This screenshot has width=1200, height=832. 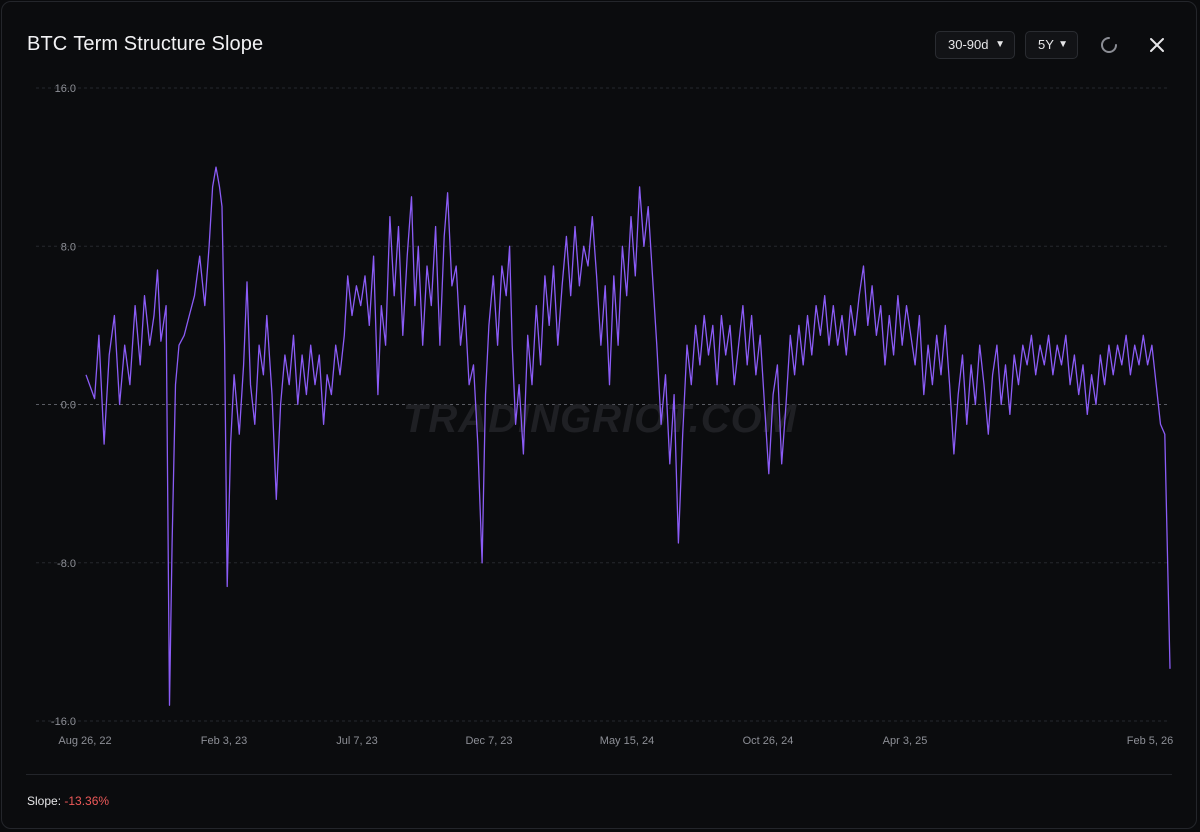 I want to click on x-tick-label: May 15, 24, so click(x=627, y=741).